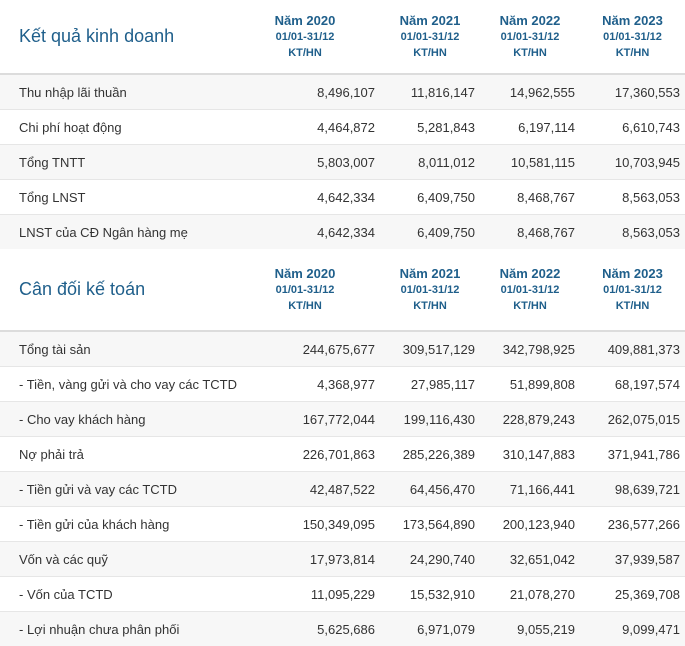 Image resolution: width=685 pixels, height=646 pixels. I want to click on row-value: 42,487,522, so click(305, 489).